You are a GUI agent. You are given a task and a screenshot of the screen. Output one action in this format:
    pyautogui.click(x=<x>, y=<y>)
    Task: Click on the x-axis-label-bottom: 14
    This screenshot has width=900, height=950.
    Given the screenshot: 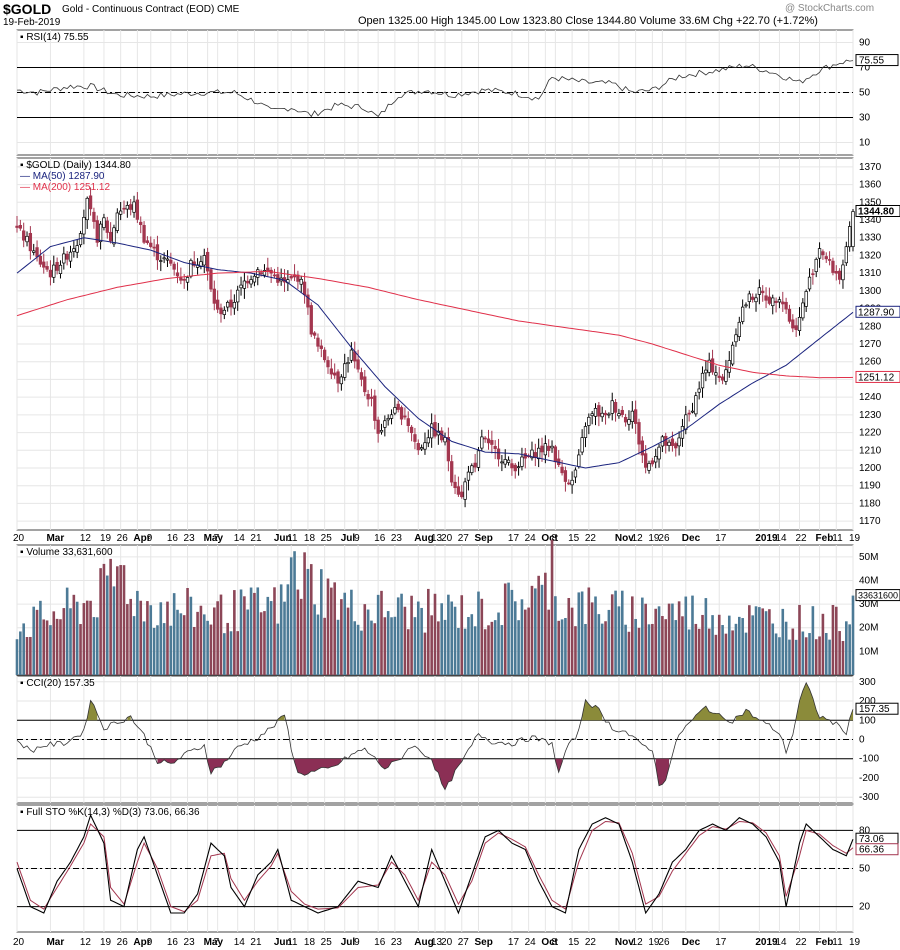 What is the action you would take?
    pyautogui.click(x=781, y=942)
    